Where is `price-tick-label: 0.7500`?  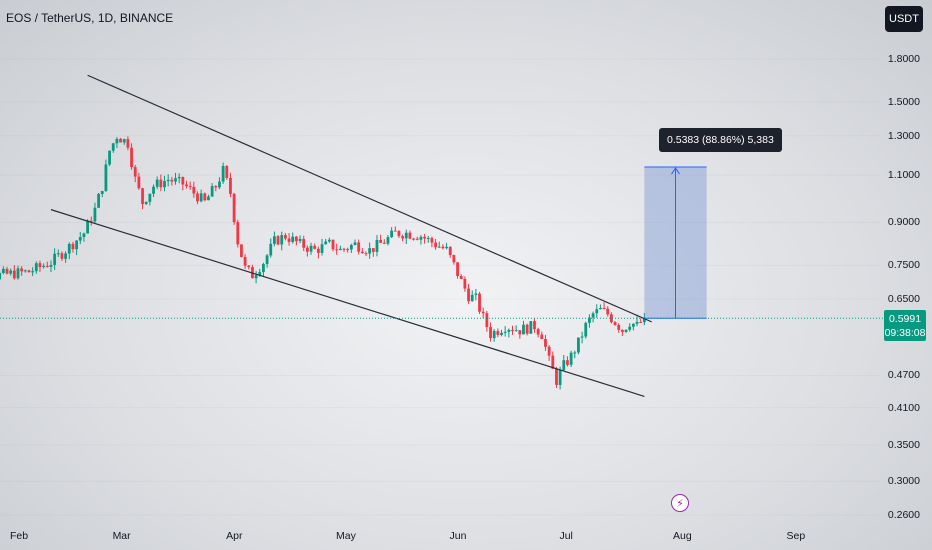 price-tick-label: 0.7500 is located at coordinates (903, 265).